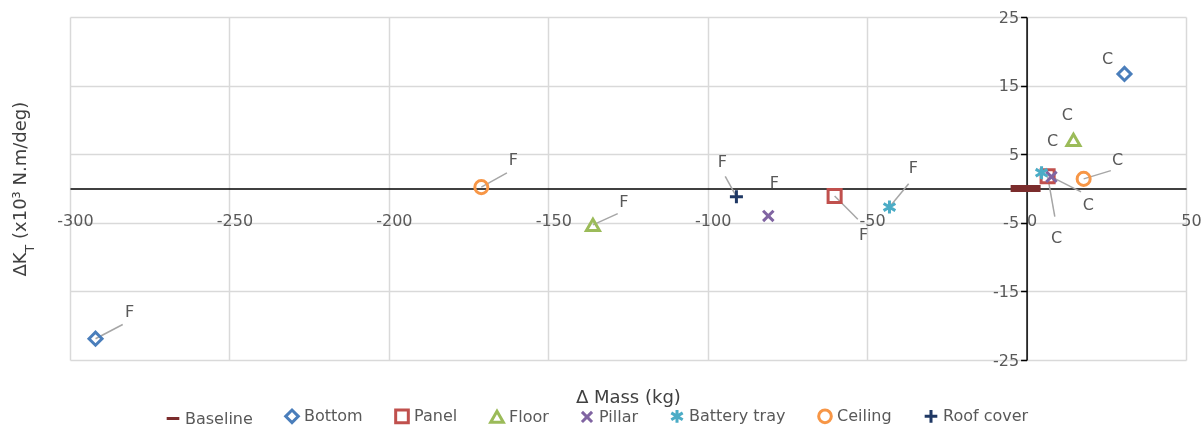 Image resolution: width=1204 pixels, height=434 pixels. Describe the element at coordinates (619, 416) in the screenshot. I see `legend-label: Pillar` at that location.